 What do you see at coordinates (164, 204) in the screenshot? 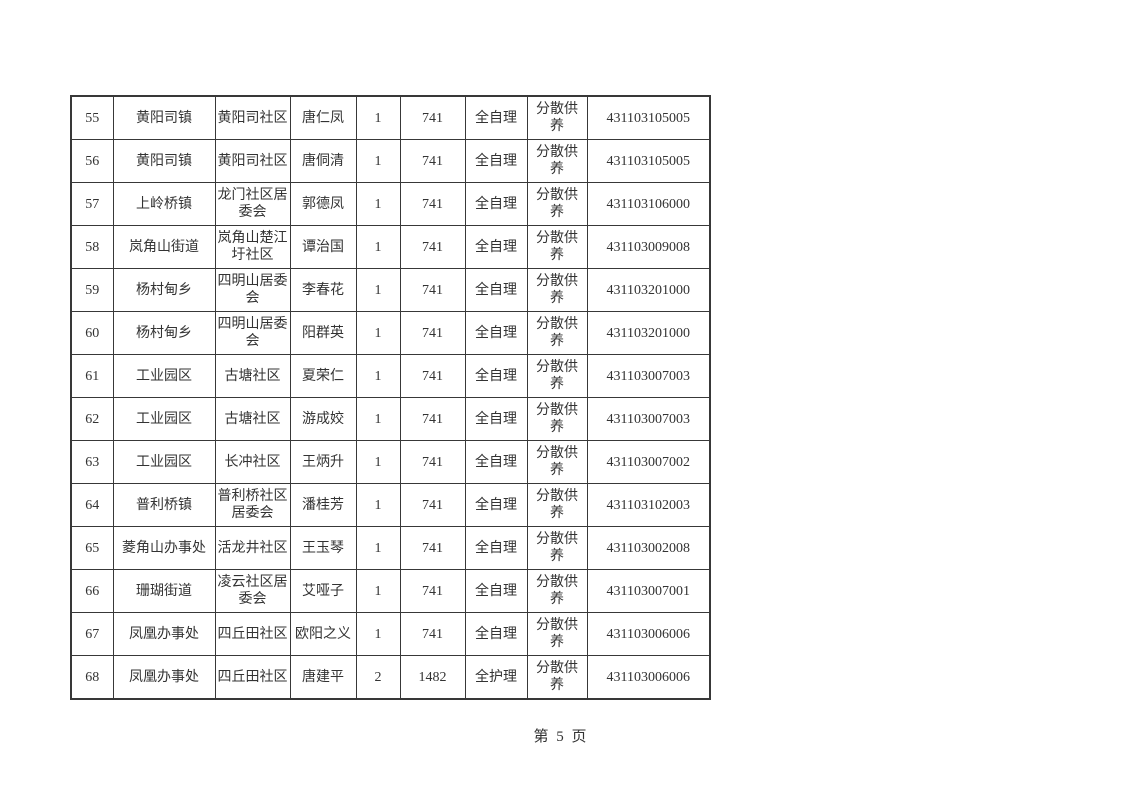
I see `cell-town: 上岭桥镇` at bounding box center [164, 204].